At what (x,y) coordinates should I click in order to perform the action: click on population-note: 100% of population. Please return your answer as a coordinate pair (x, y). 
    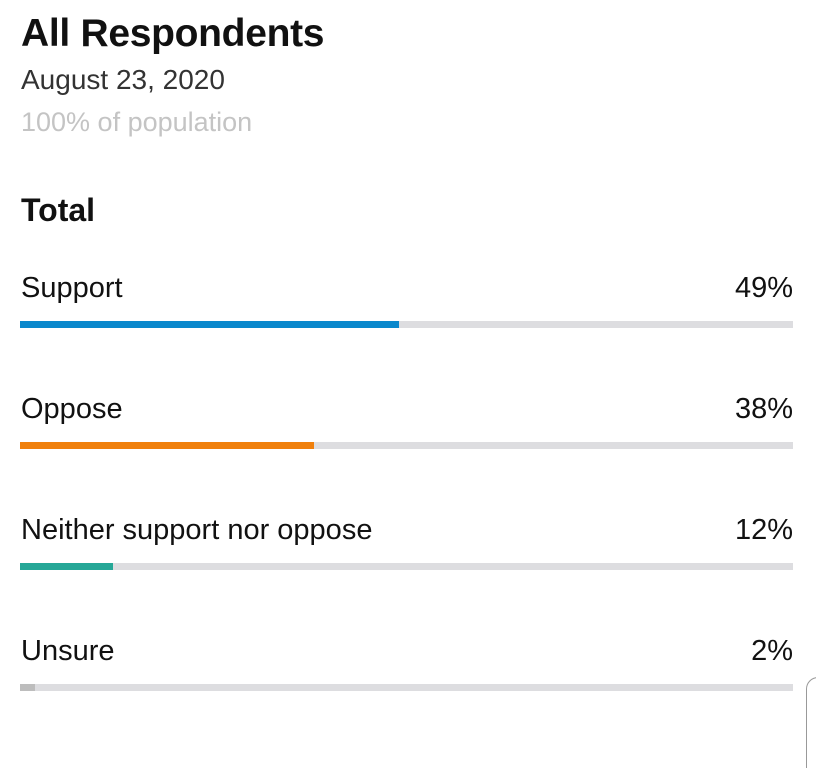
    Looking at the image, I should click on (137, 122).